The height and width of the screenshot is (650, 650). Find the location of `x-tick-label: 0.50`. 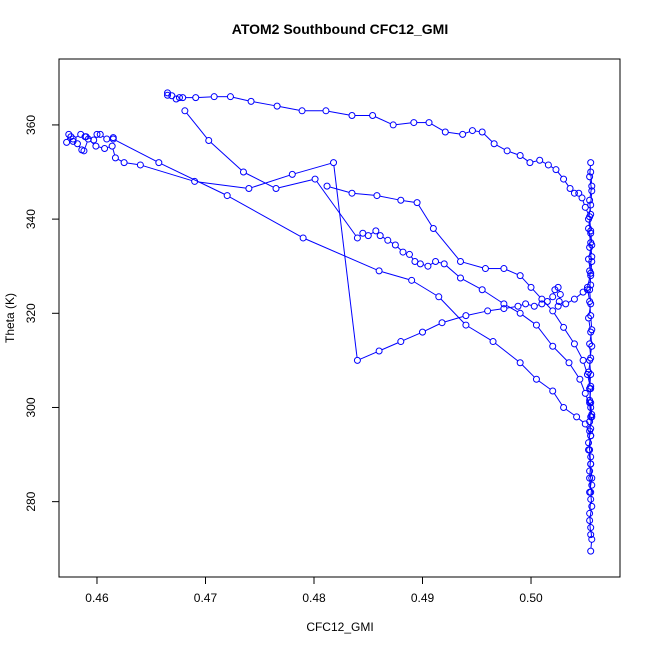

x-tick-label: 0.50 is located at coordinates (531, 598).